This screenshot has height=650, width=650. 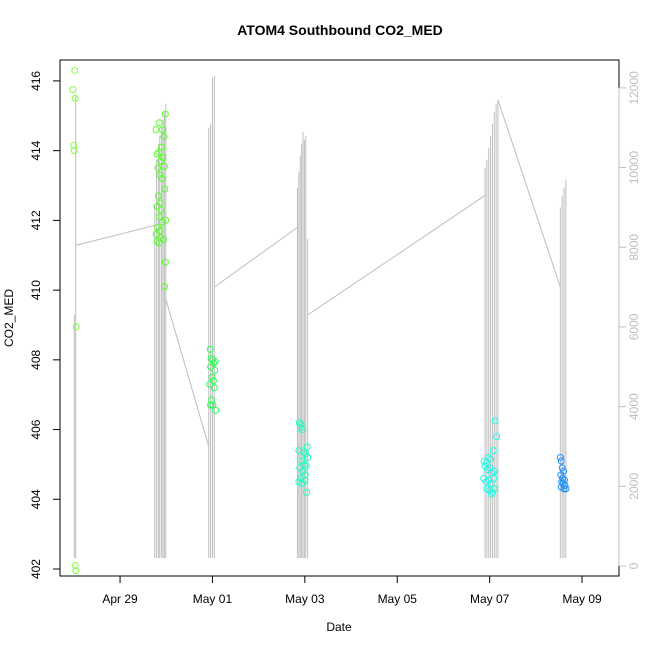 What do you see at coordinates (634, 168) in the screenshot?
I see `right-tick-label-5: 10000` at bounding box center [634, 168].